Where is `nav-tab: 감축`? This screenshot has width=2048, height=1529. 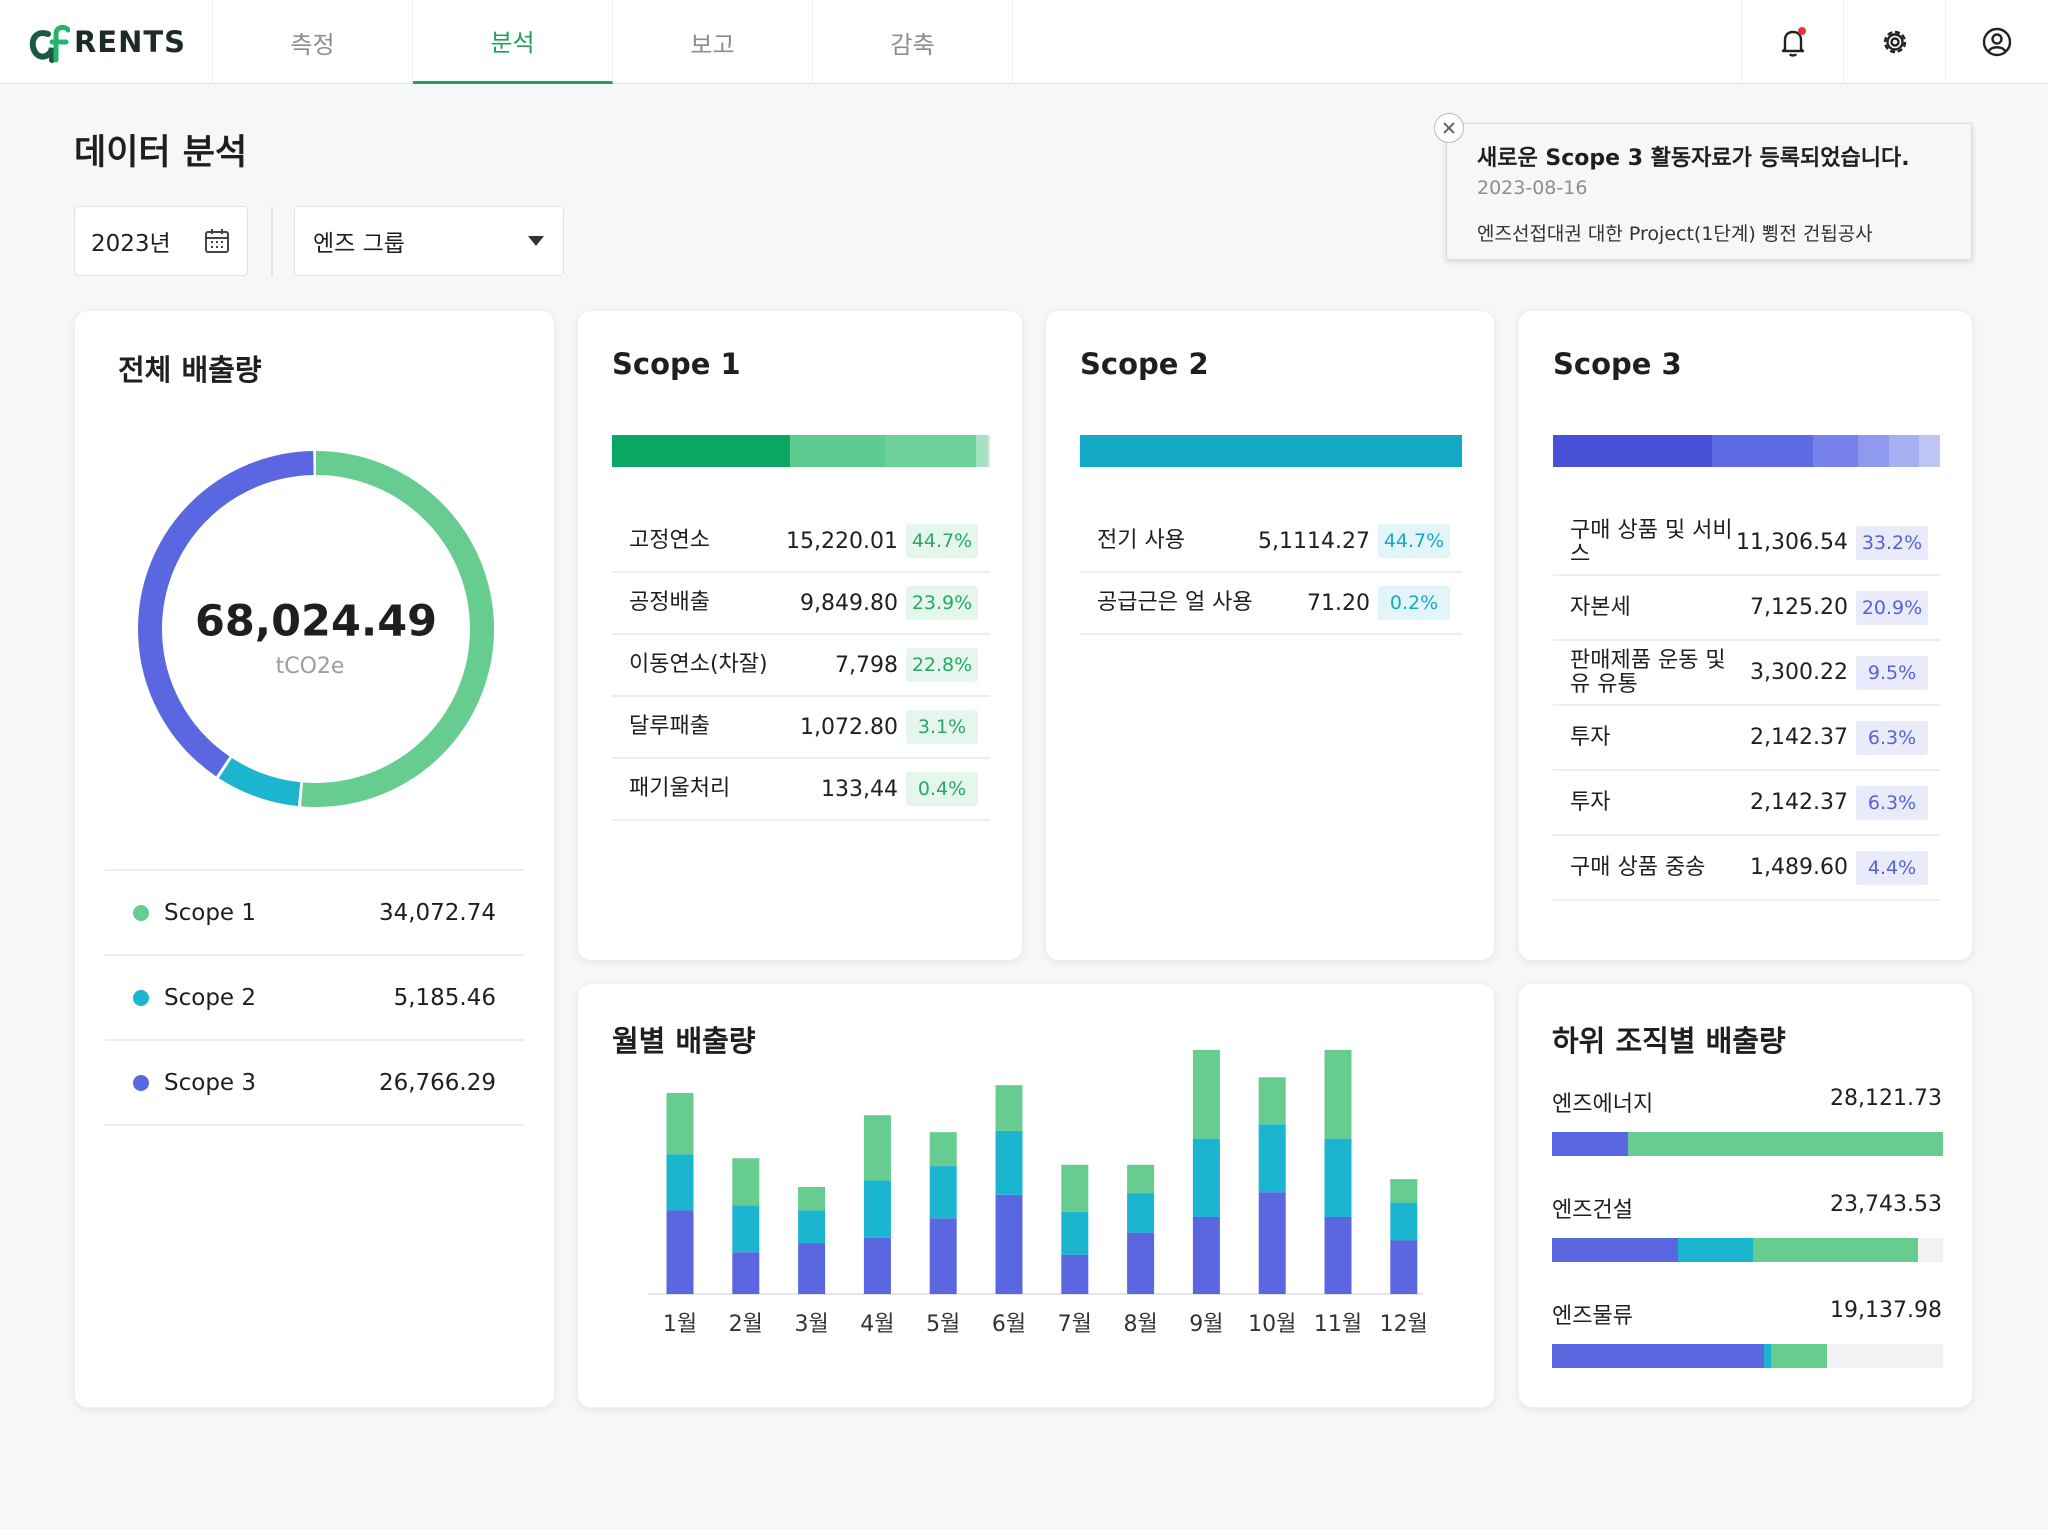
nav-tab: 감축 is located at coordinates (913, 42).